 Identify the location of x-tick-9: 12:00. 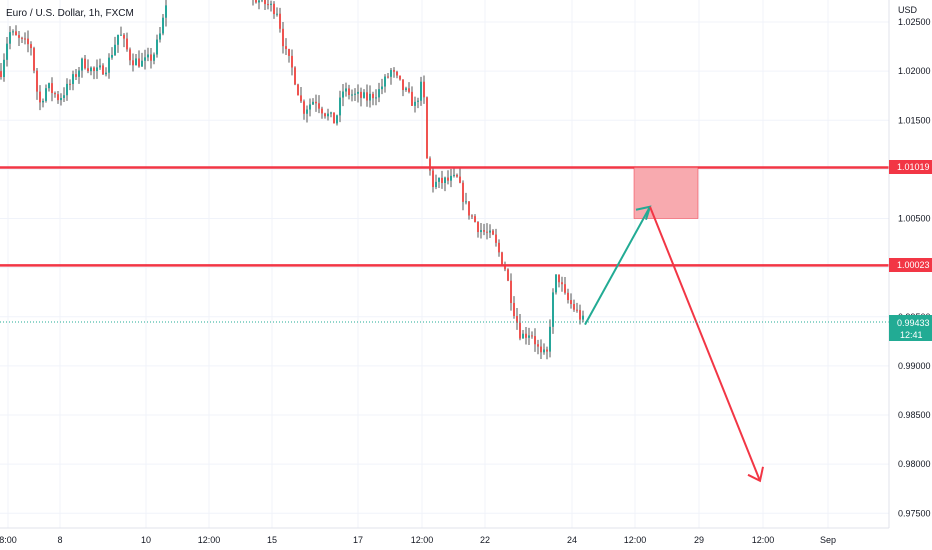
(635, 540).